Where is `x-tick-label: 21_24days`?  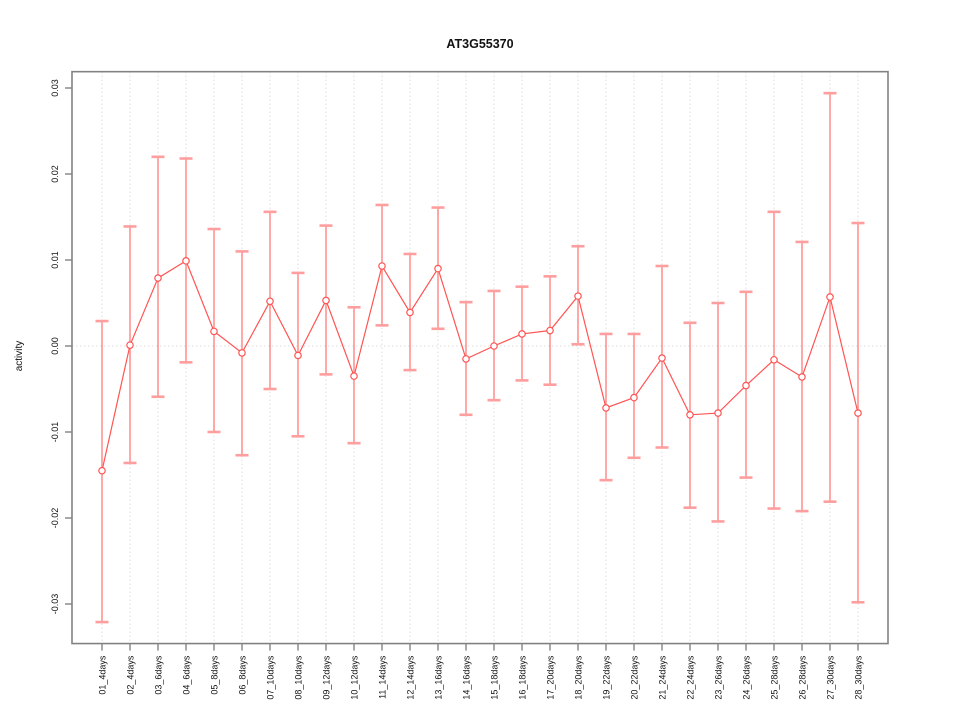
x-tick-label: 21_24days is located at coordinates (663, 677).